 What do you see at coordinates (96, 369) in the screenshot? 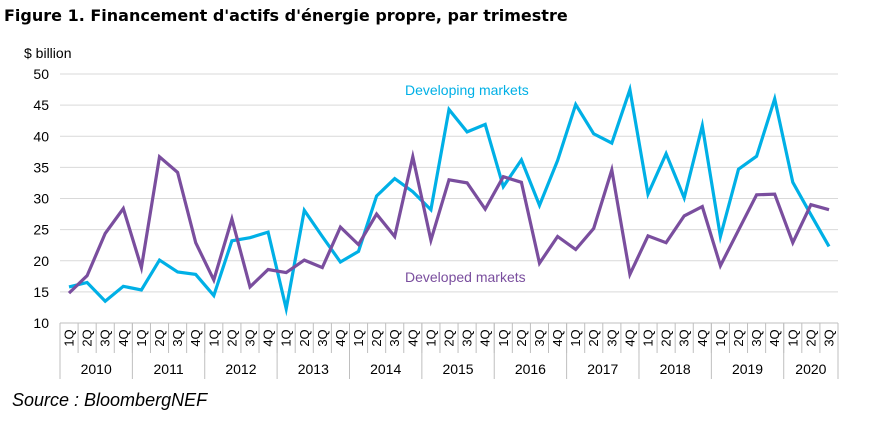
I see `x-tick-label-year: 2010` at bounding box center [96, 369].